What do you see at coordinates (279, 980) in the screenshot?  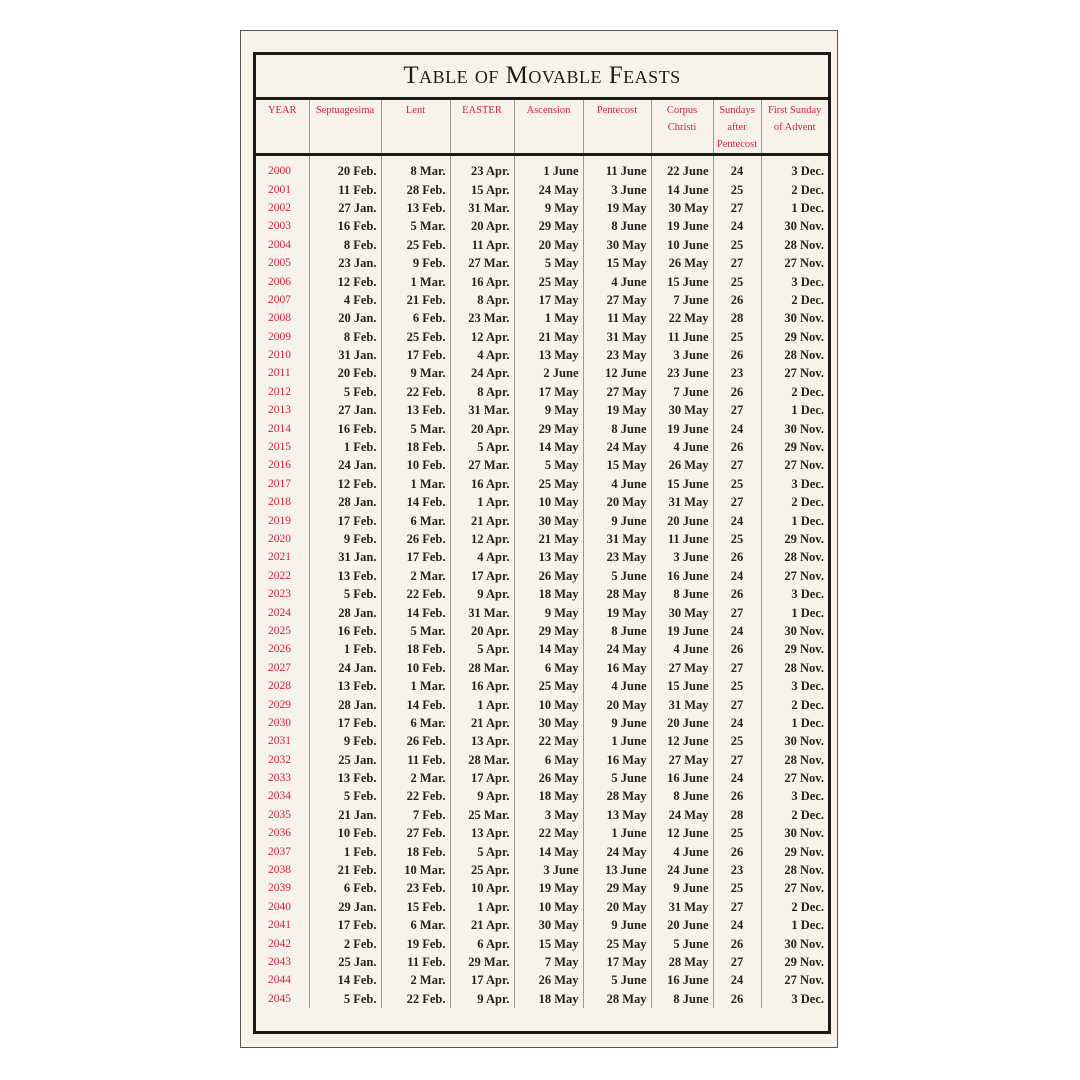 I see `year-cell: 2044` at bounding box center [279, 980].